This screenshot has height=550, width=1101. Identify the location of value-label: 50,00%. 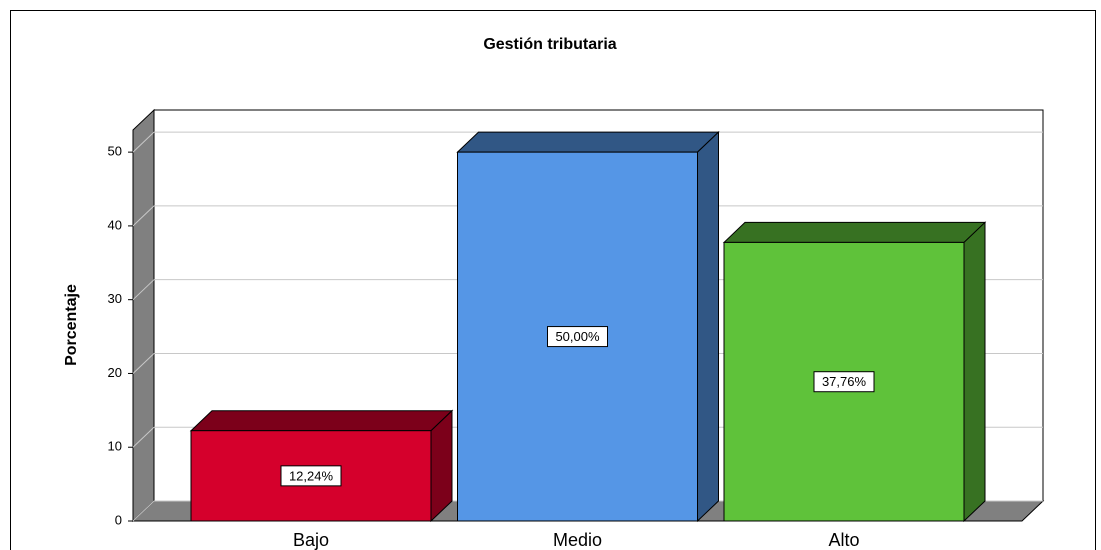
(577, 336).